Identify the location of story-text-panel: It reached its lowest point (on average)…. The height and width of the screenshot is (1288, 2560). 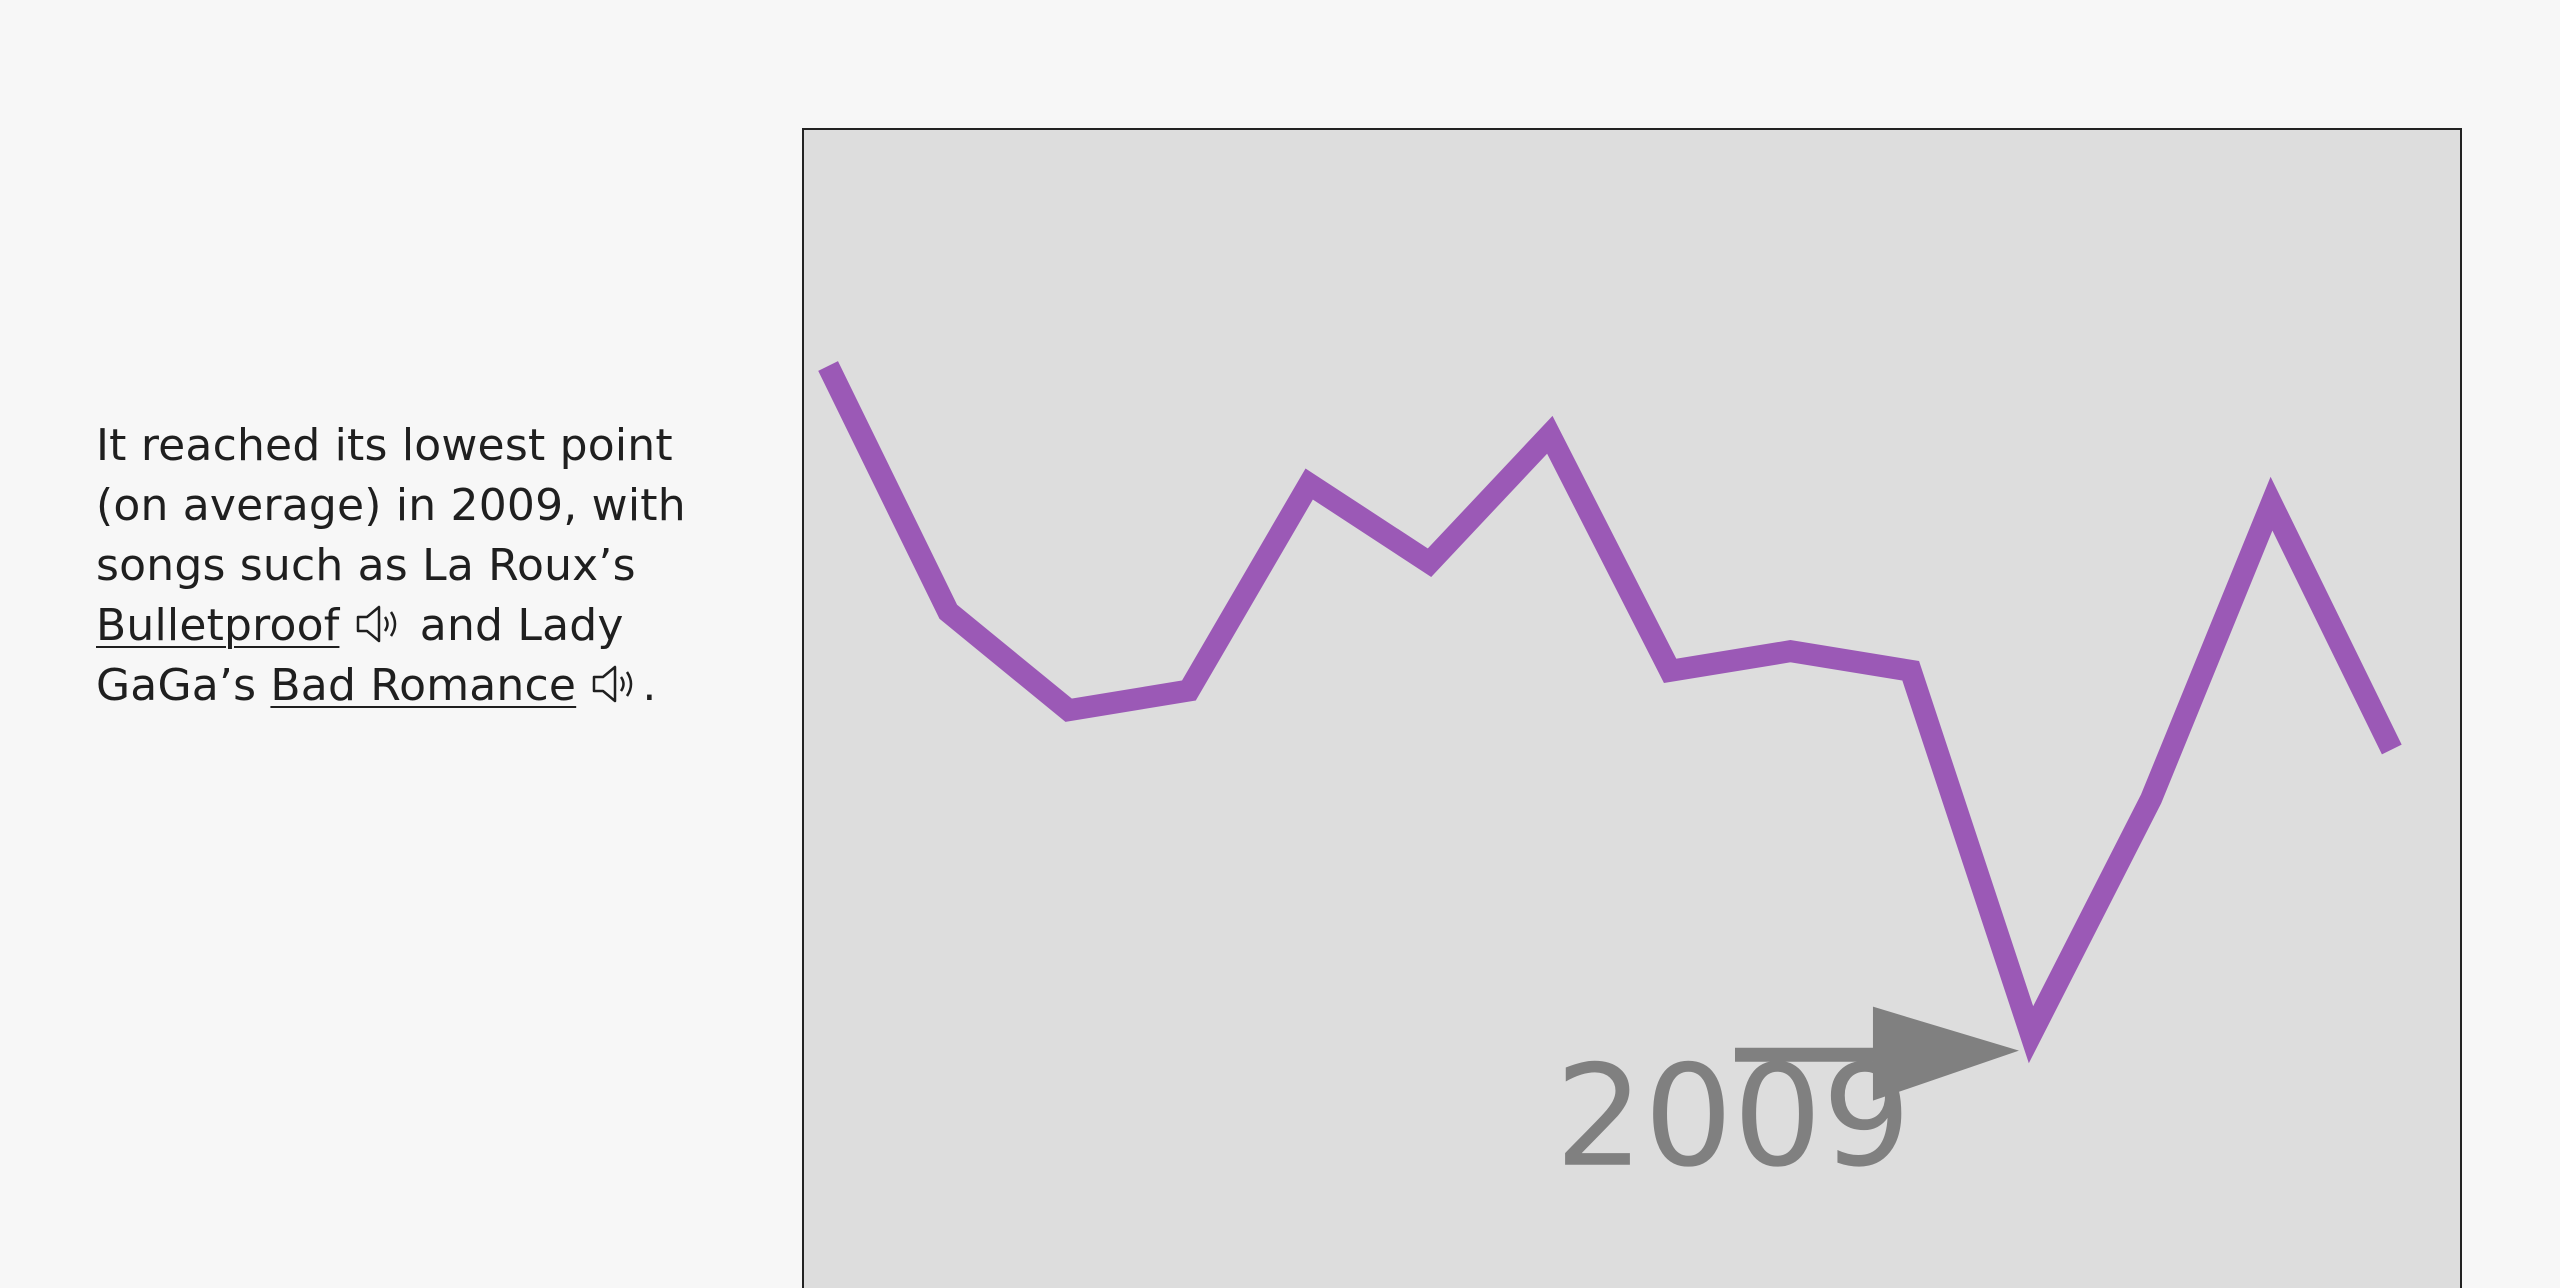
(391, 566).